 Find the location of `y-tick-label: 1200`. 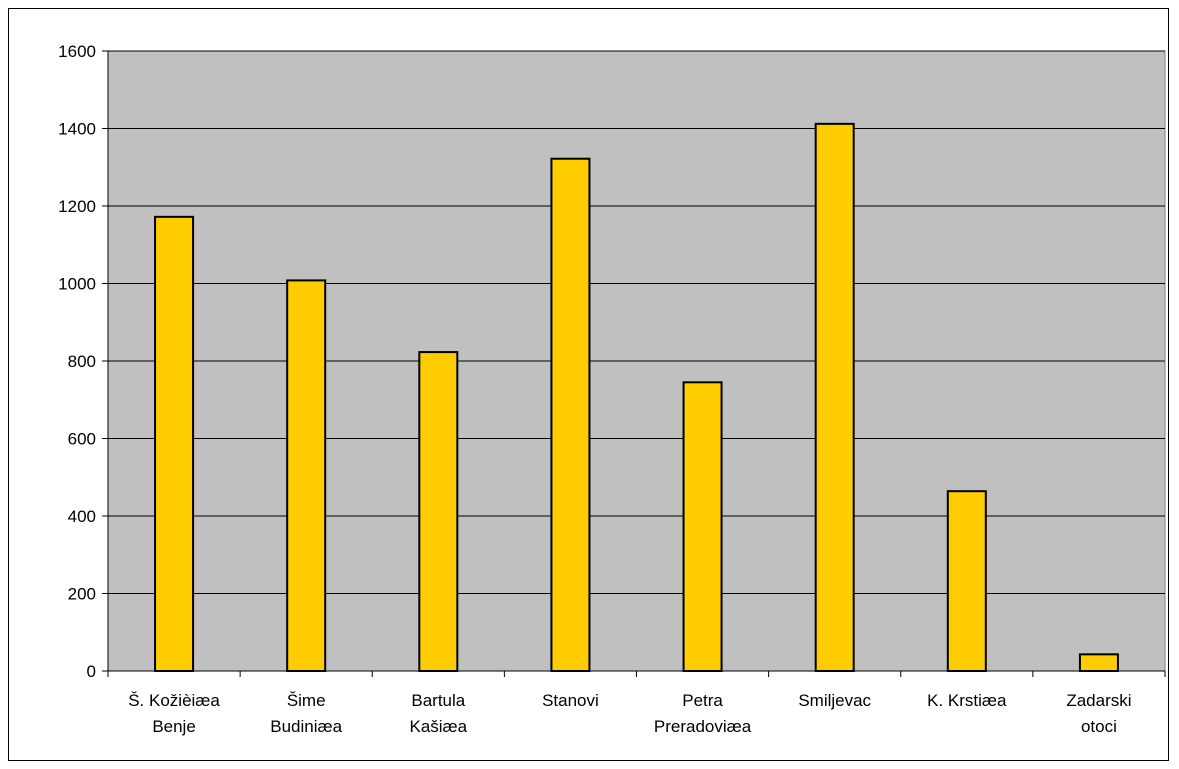

y-tick-label: 1200 is located at coordinates (77, 206).